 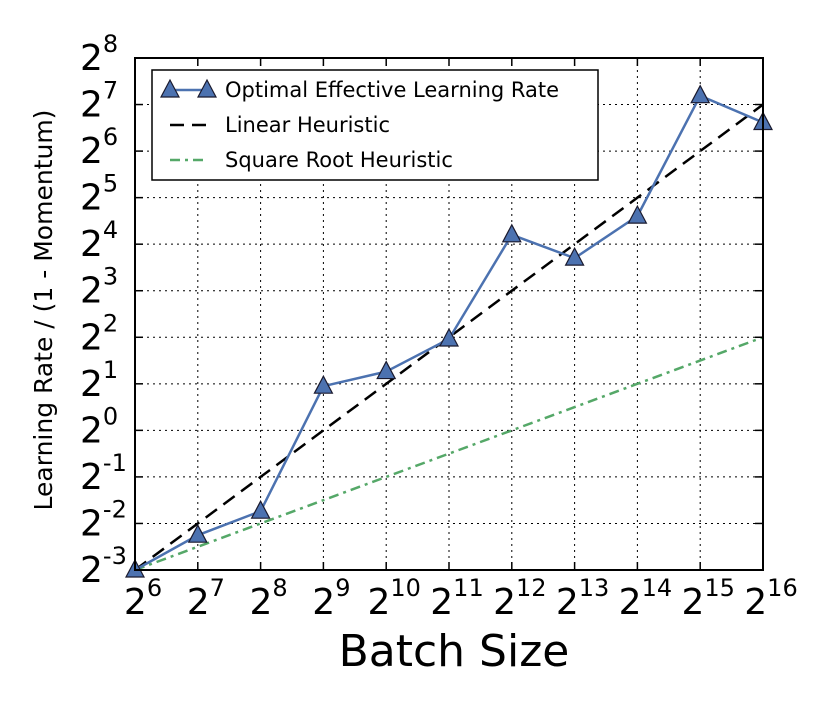 I want to click on y-tick-label: 2-1, so click(x=103, y=473).